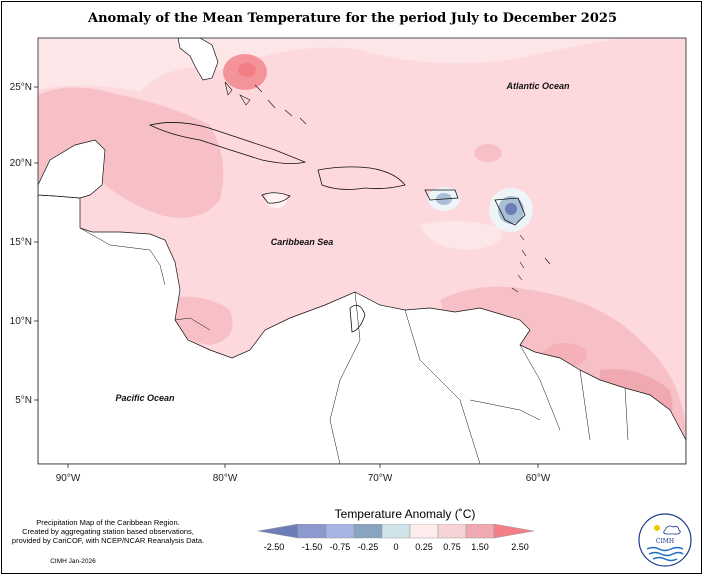 The image size is (705, 577). Describe the element at coordinates (198, 59) in the screenshot. I see `florida-land` at that location.